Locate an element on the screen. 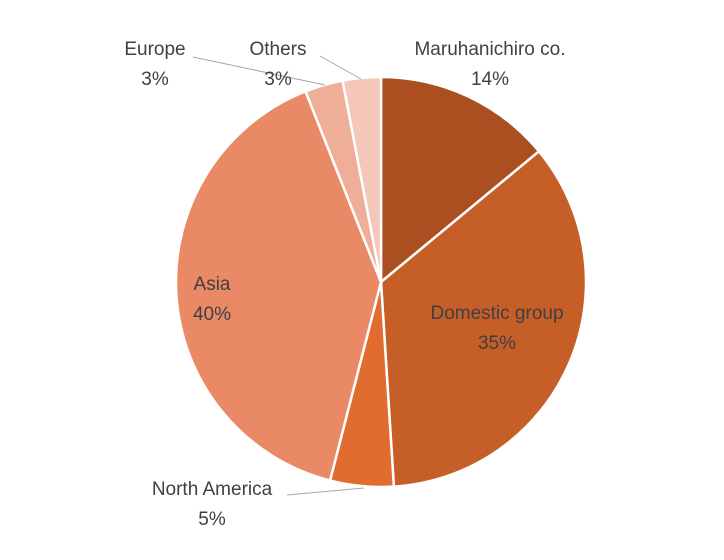  data-label-name-europe: Europe is located at coordinates (154, 49).